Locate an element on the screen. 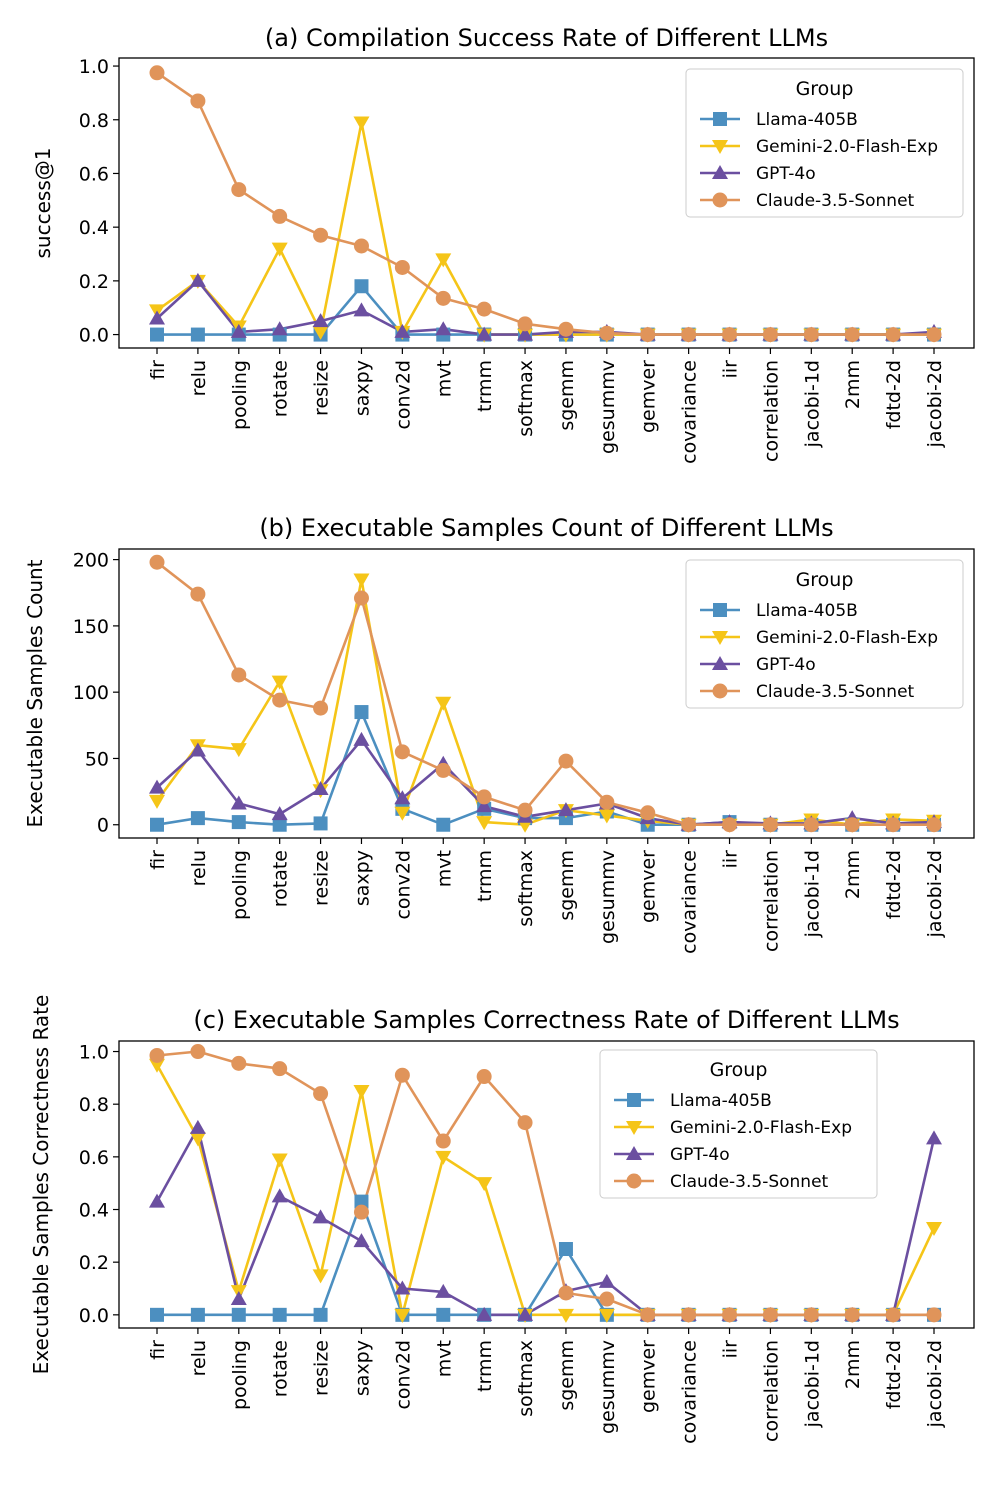 The height and width of the screenshot is (1495, 997). y-tick-label: 1.0 is located at coordinates (94, 67).